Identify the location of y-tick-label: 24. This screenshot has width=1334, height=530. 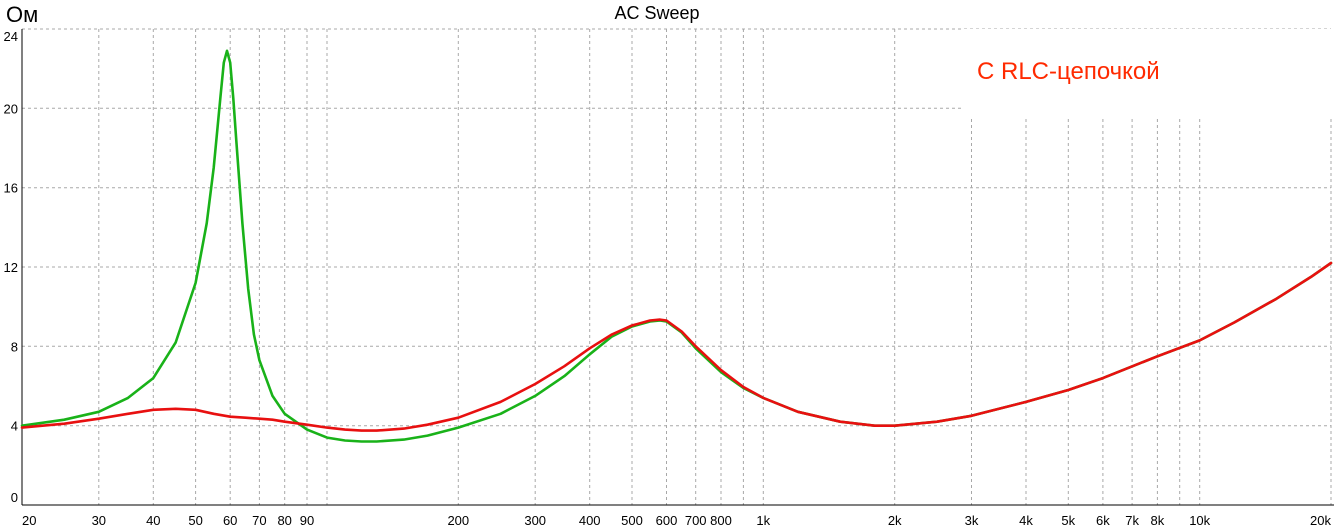
(11, 36).